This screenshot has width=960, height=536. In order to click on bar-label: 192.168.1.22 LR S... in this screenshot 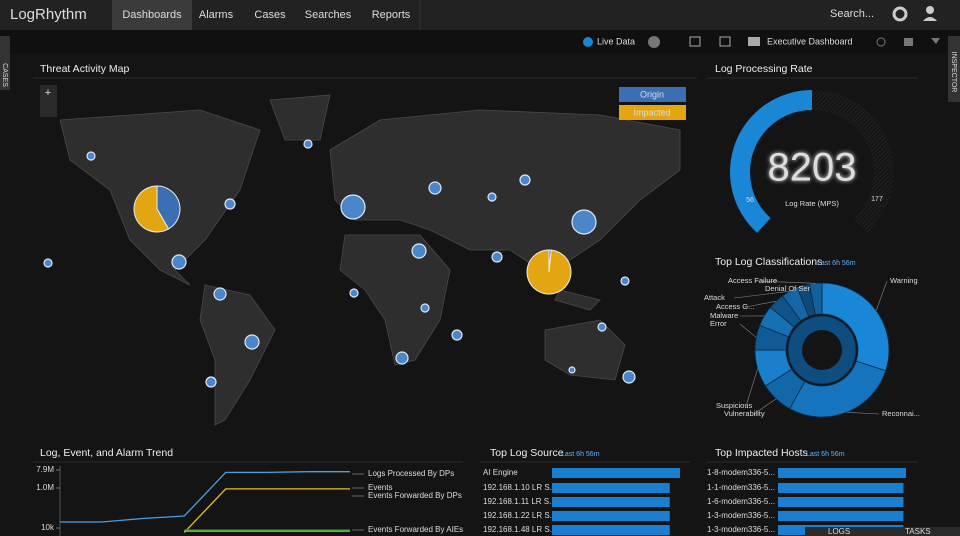, I will do `click(519, 515)`.